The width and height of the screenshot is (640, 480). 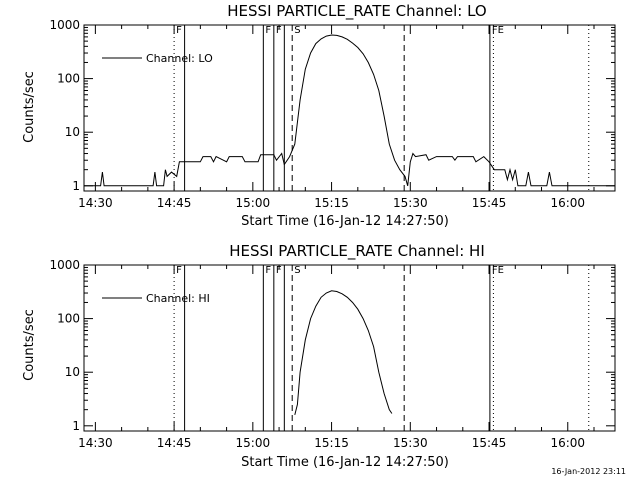 I want to click on legend-label: Channel: LO, so click(x=179, y=58).